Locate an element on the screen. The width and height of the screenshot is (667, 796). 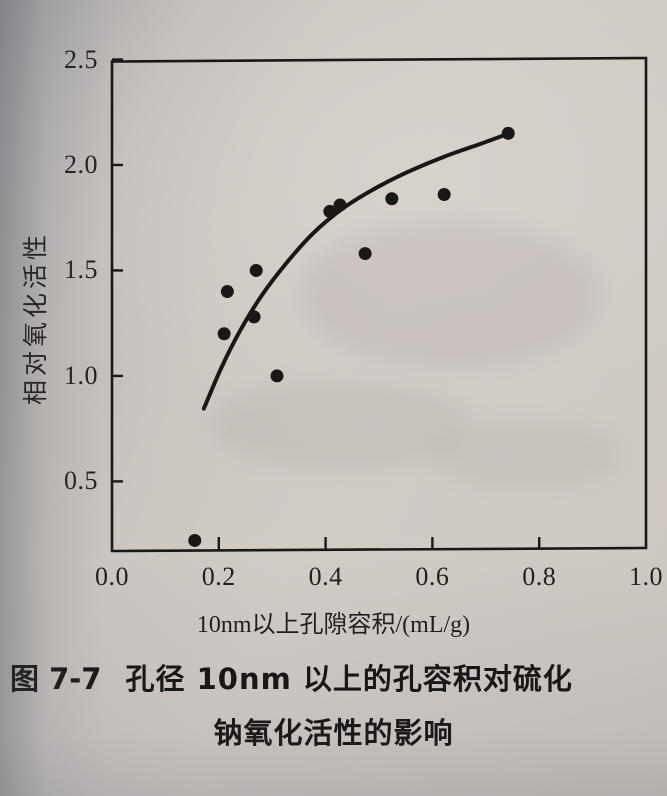
x-axis-title: 10nm以上孔隙容积/(mL/g) is located at coordinates (333, 625).